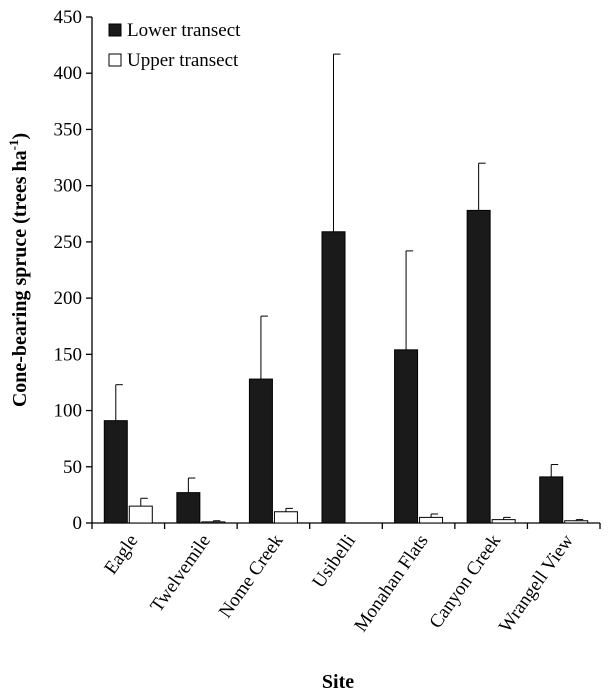 The width and height of the screenshot is (613, 696). Describe the element at coordinates (180, 573) in the screenshot. I see `x-tick-label: Twelvemile` at that location.